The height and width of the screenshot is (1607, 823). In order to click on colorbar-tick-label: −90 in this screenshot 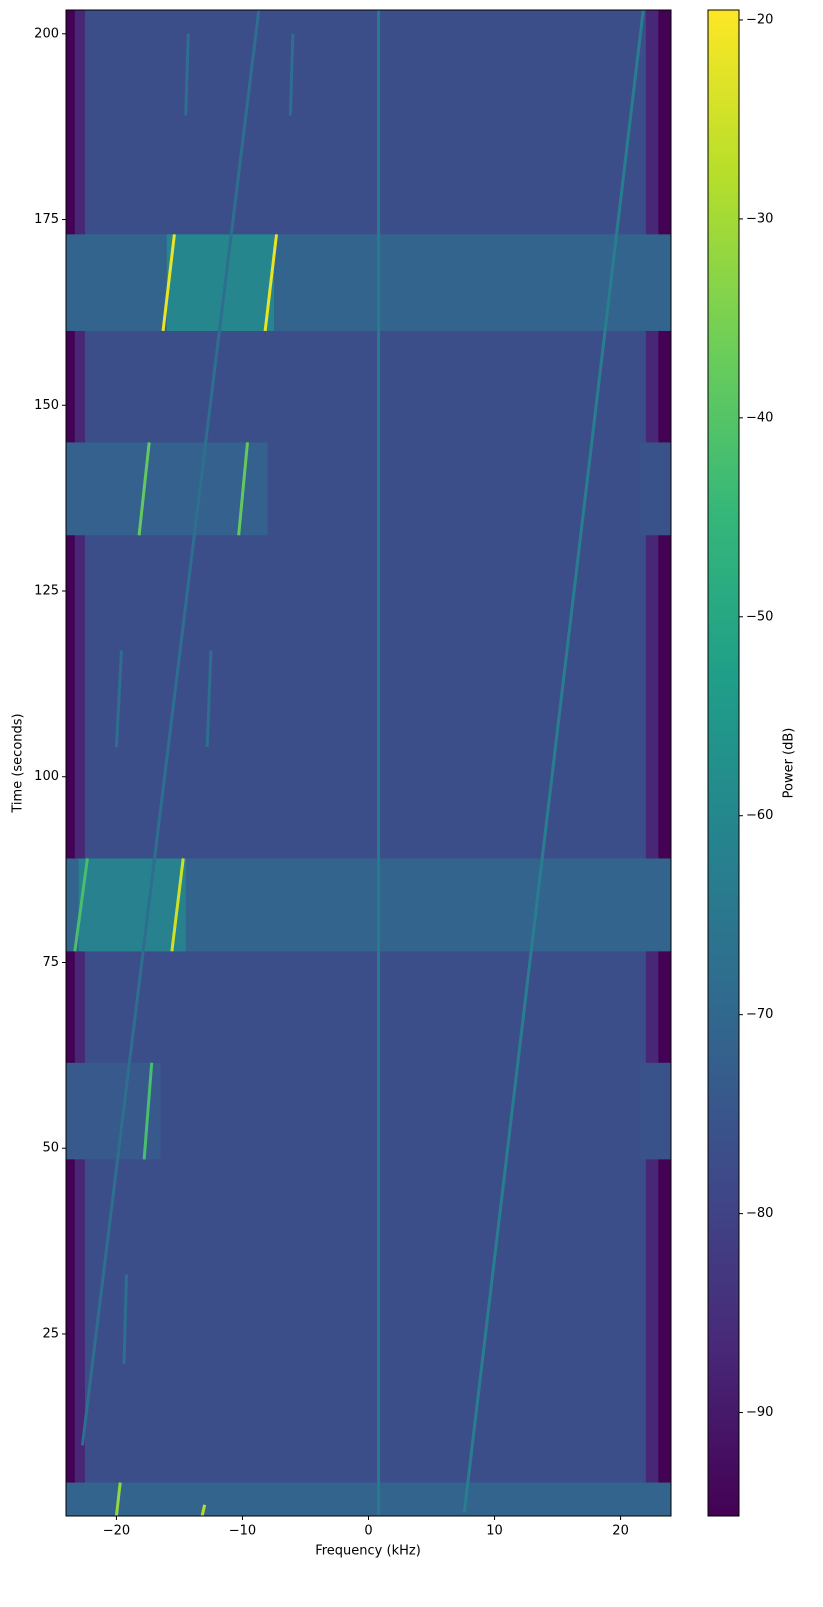, I will do `click(759, 1412)`.